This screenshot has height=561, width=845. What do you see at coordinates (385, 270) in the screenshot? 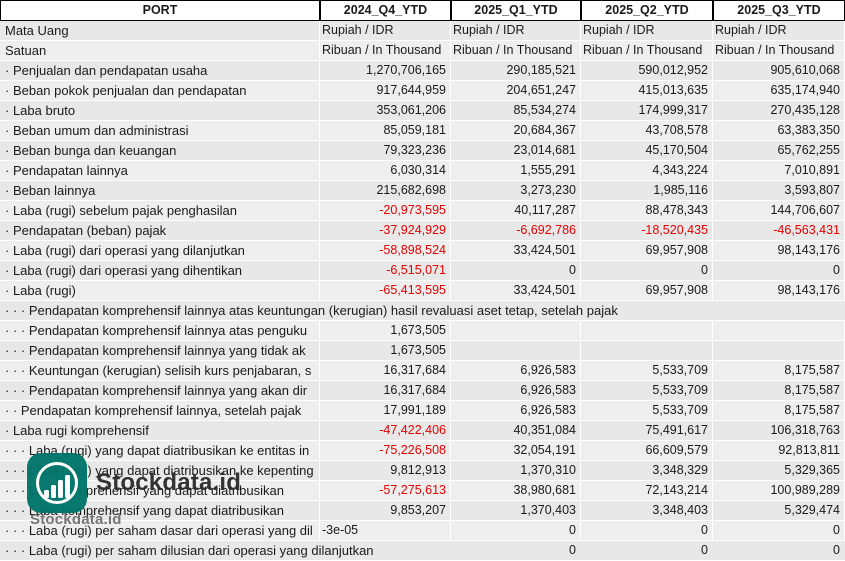
I see `cell-value: -6,515,071` at bounding box center [385, 270].